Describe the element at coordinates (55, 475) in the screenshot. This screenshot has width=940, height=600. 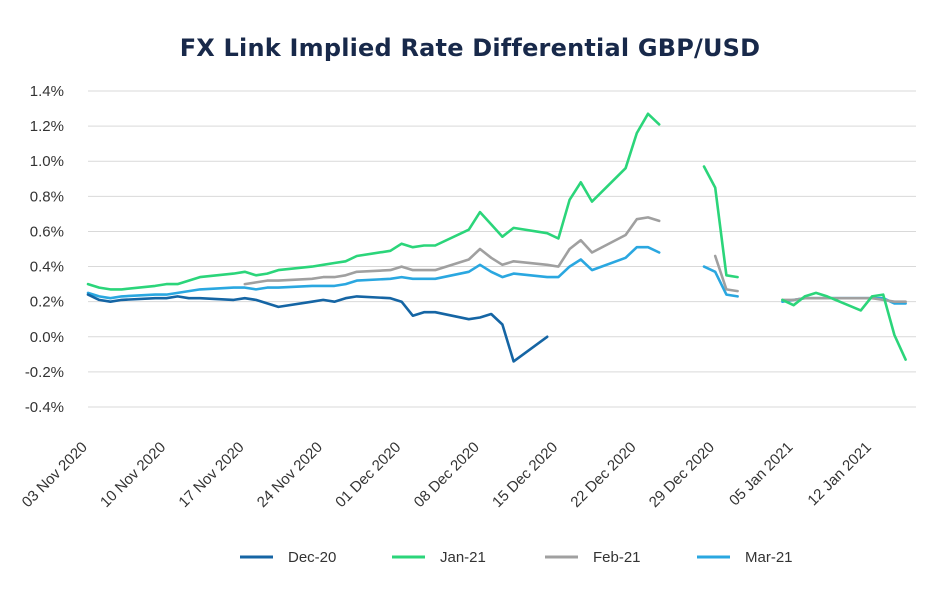
I see `x-tick-label: 03 Nov 2020` at that location.